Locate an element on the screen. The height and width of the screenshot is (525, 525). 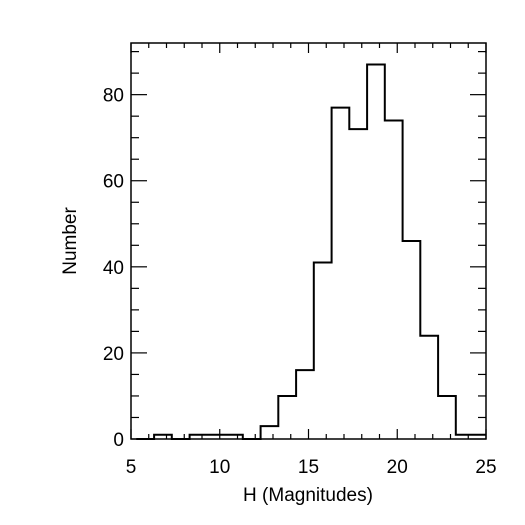
y-tick-labels: 0 20 40 60 80 is located at coordinates (113, 268).